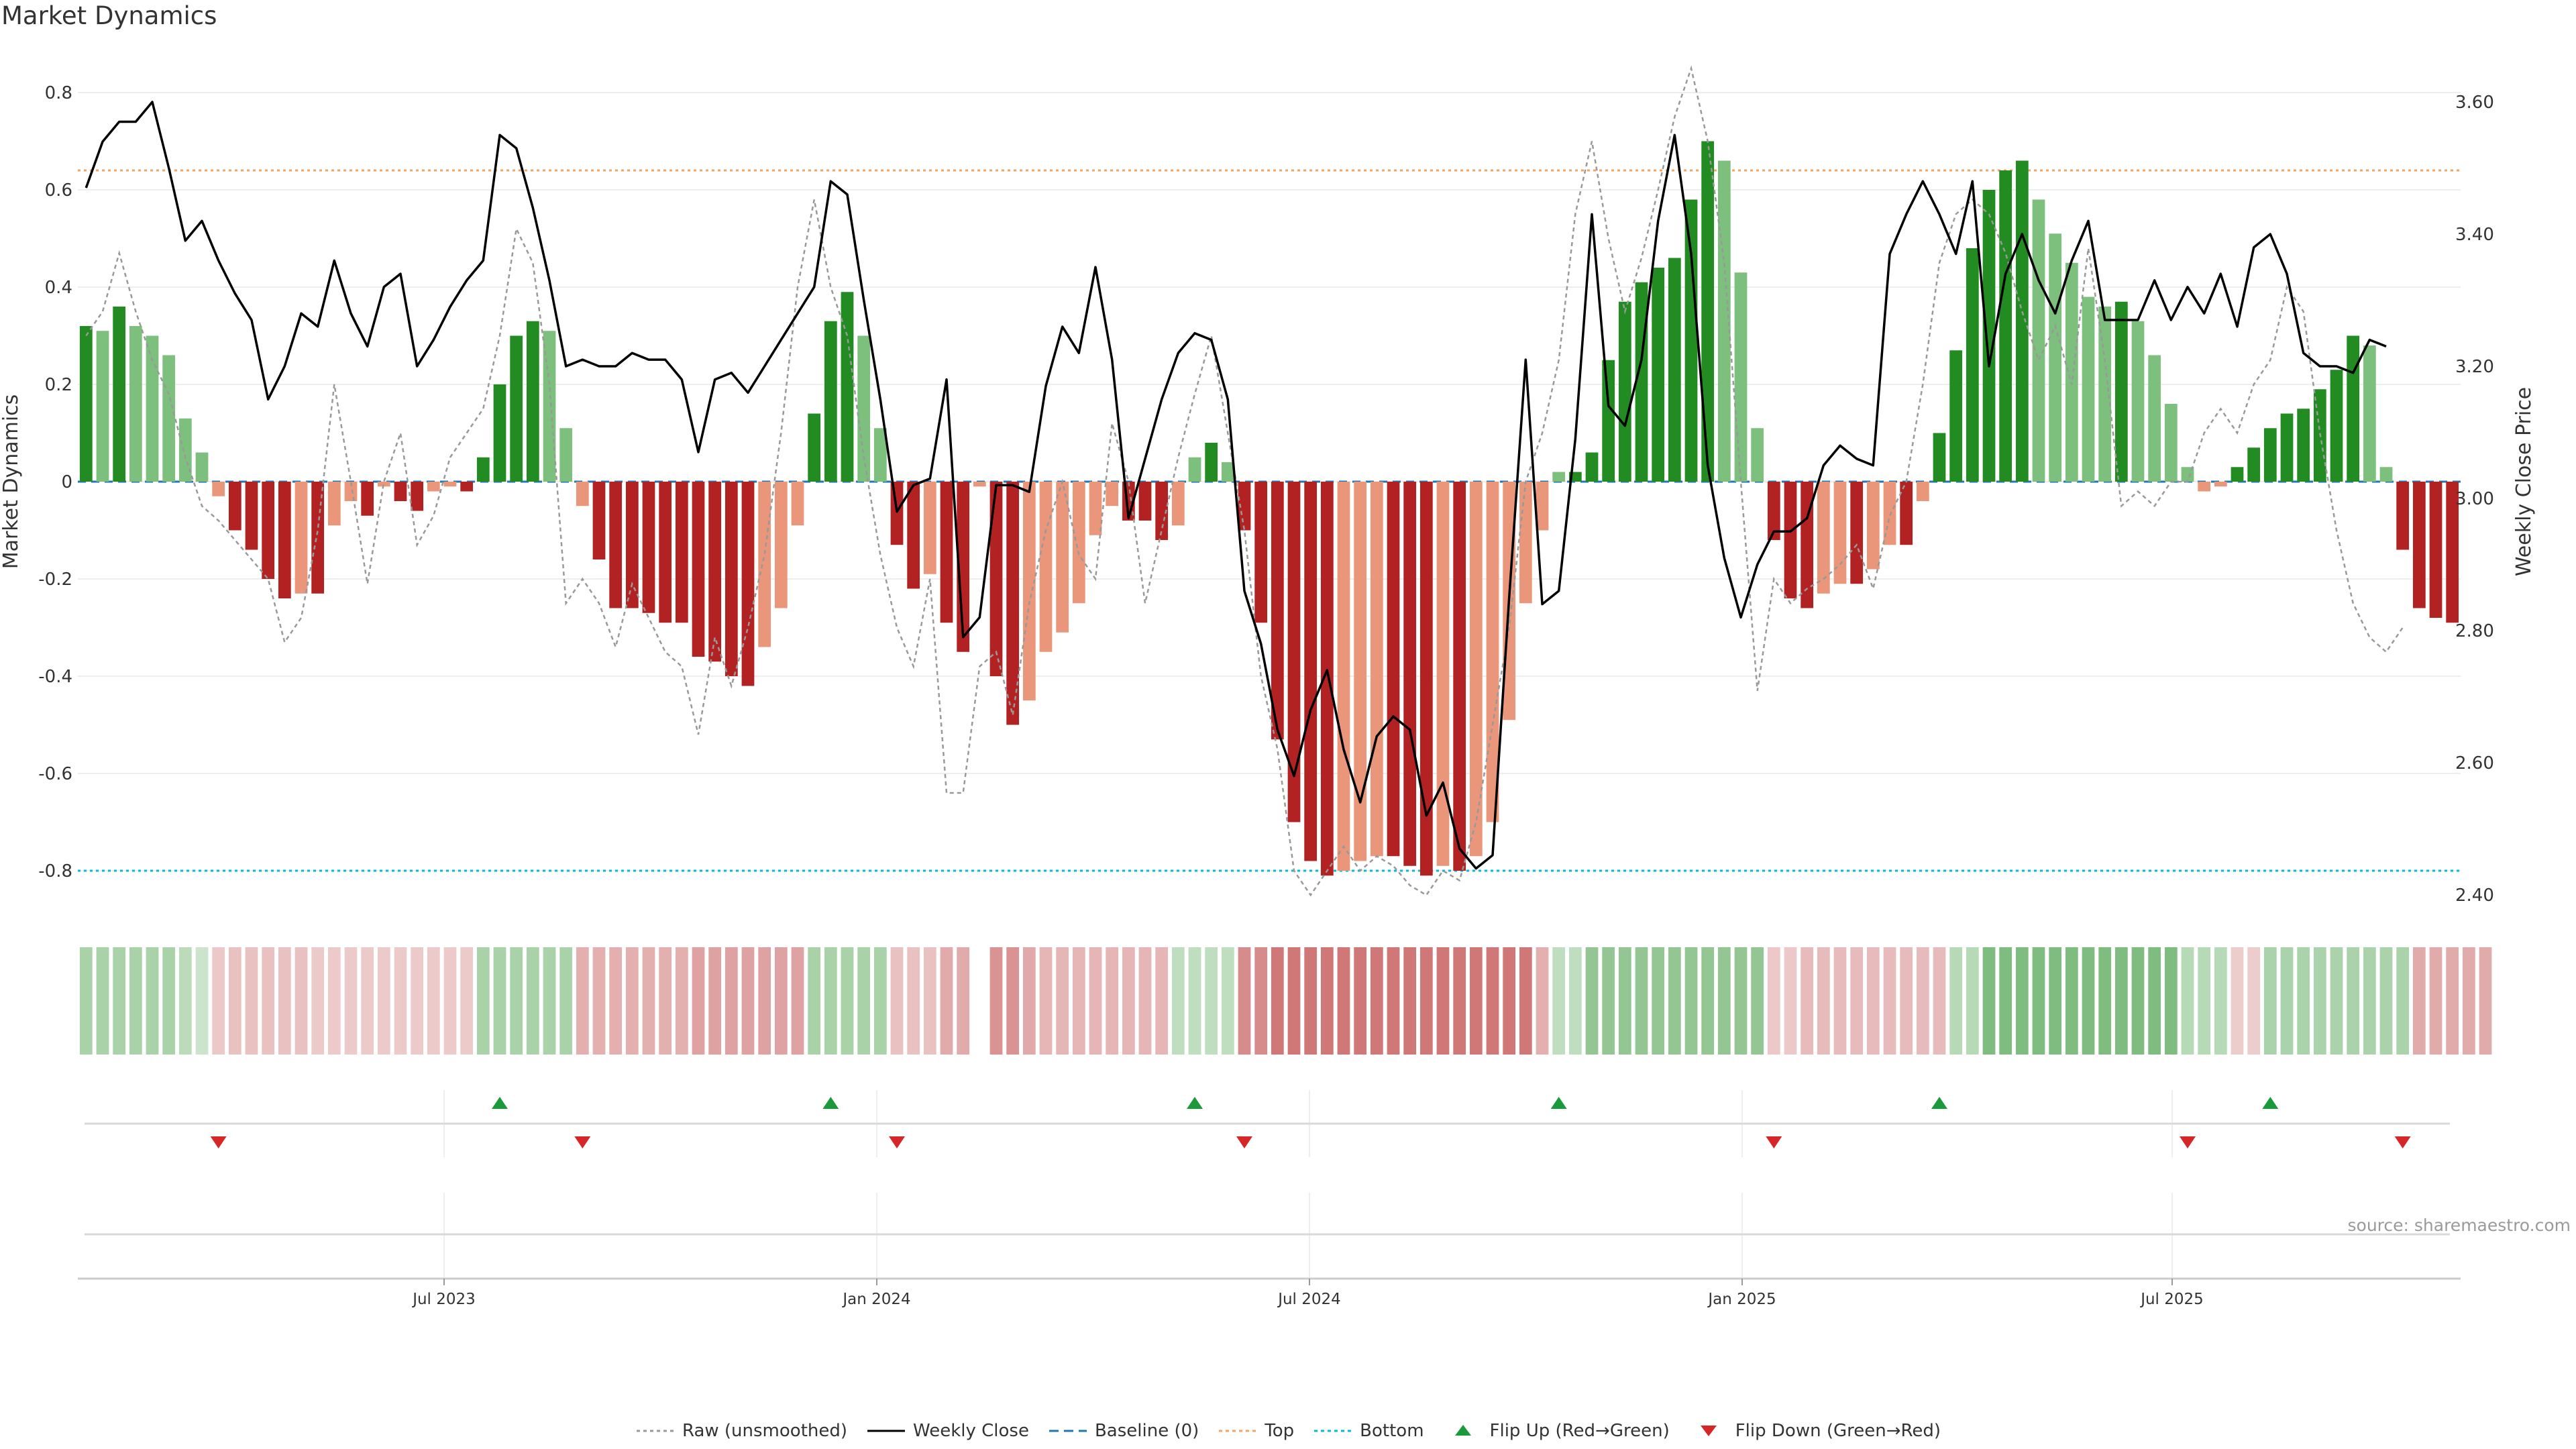 The width and height of the screenshot is (2576, 1449). I want to click on y-tick-label: 0.8, so click(58, 93).